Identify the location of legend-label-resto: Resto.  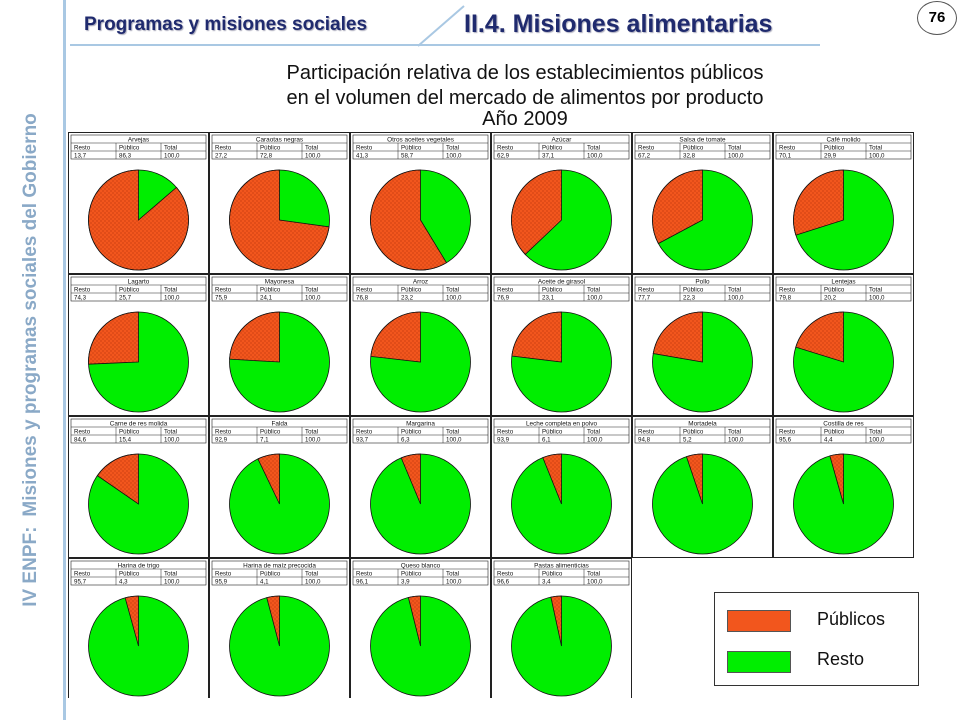
(841, 659).